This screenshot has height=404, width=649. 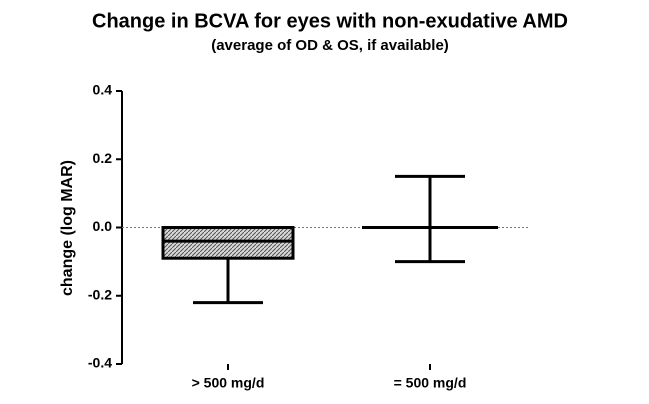 I want to click on chart-subtitle: (average of OD & OS, if available), so click(x=330, y=45).